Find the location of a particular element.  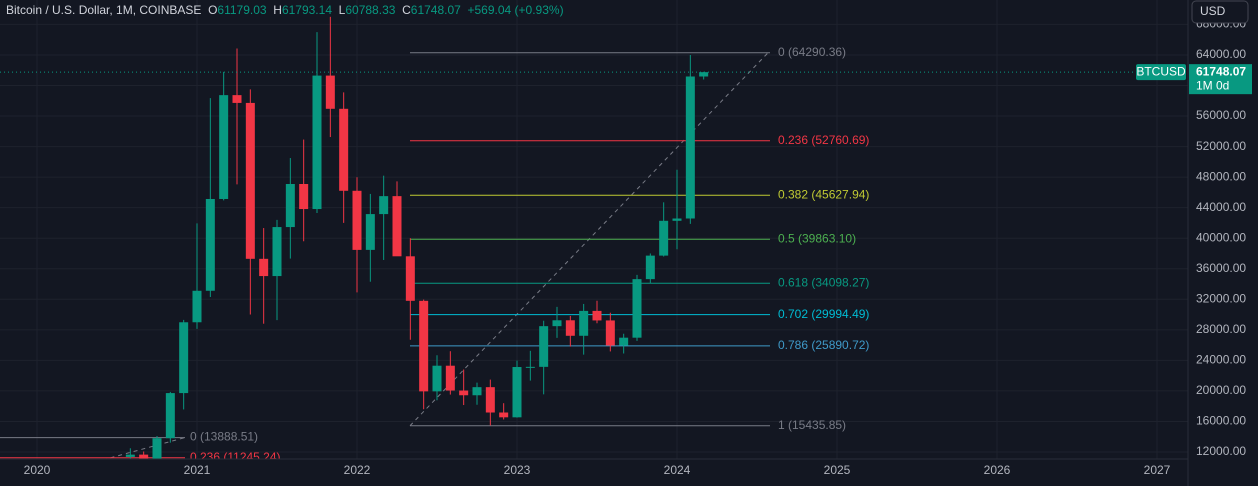

fib-label: 0.236 (11245.24) is located at coordinates (235, 457).